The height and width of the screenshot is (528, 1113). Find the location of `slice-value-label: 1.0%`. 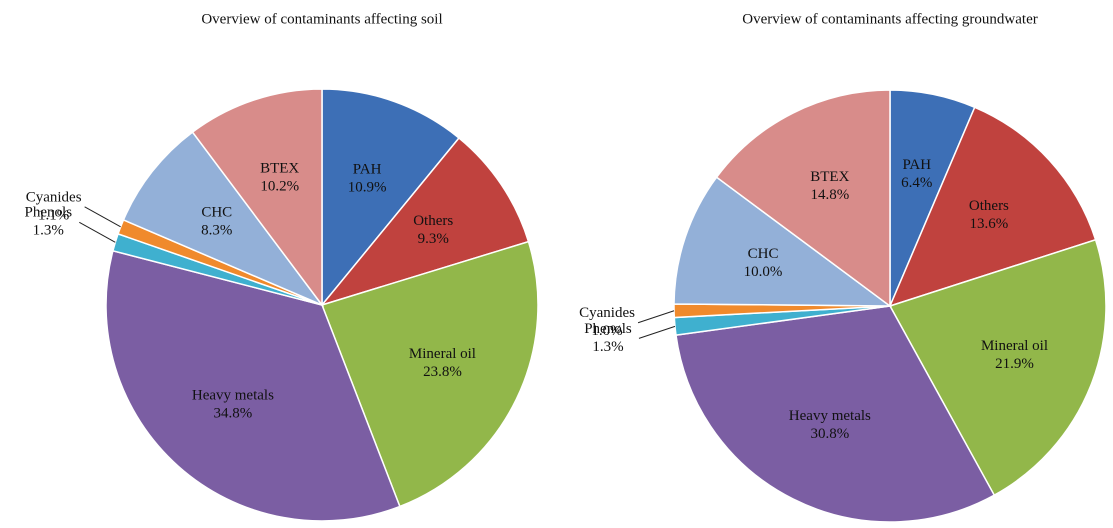

slice-value-label: 1.0% is located at coordinates (606, 331).